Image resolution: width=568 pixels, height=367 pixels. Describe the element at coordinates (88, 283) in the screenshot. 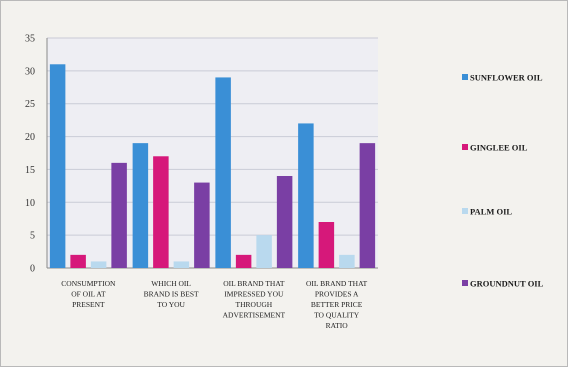

I see `x-category-label: CONSUMPTION` at that location.